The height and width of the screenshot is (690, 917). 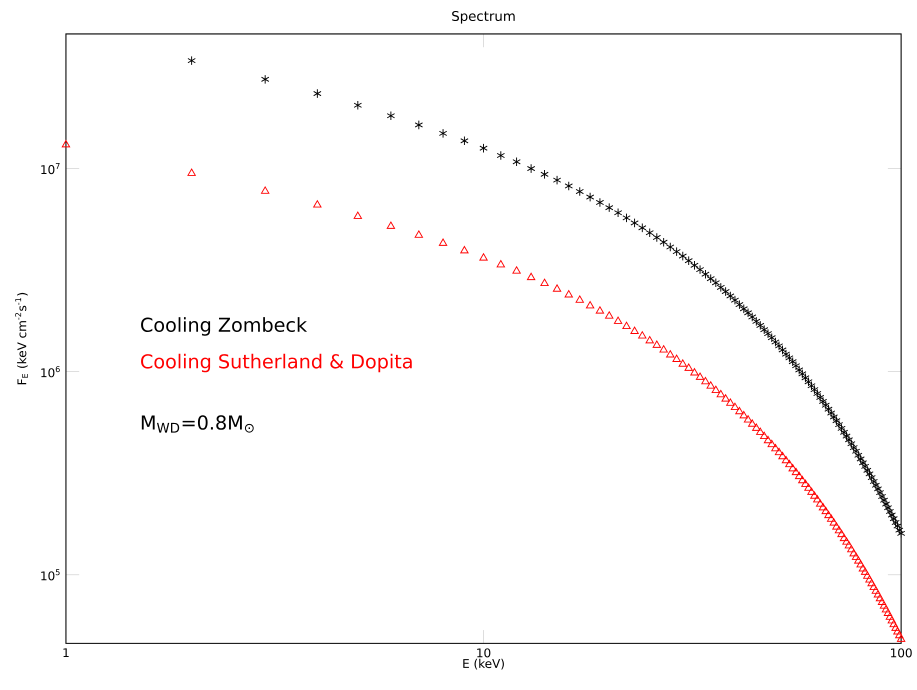 I want to click on y-tick-label: 10$^{7}$, so click(x=50, y=168).